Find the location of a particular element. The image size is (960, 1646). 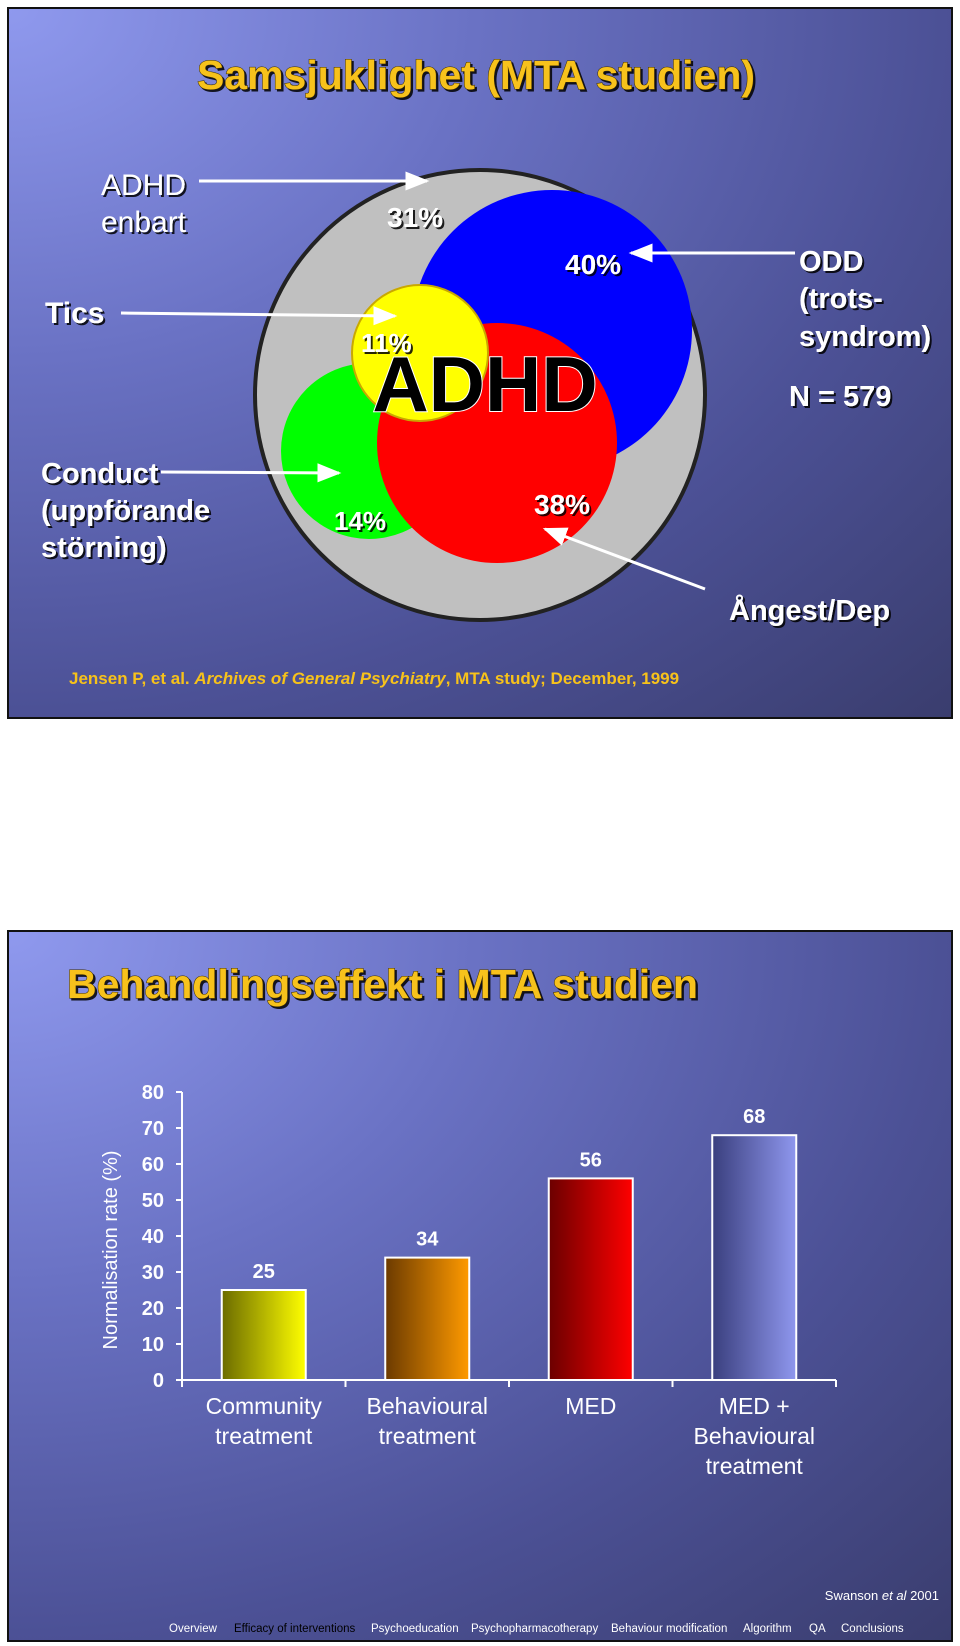

source-italic: et al is located at coordinates (895, 1595).